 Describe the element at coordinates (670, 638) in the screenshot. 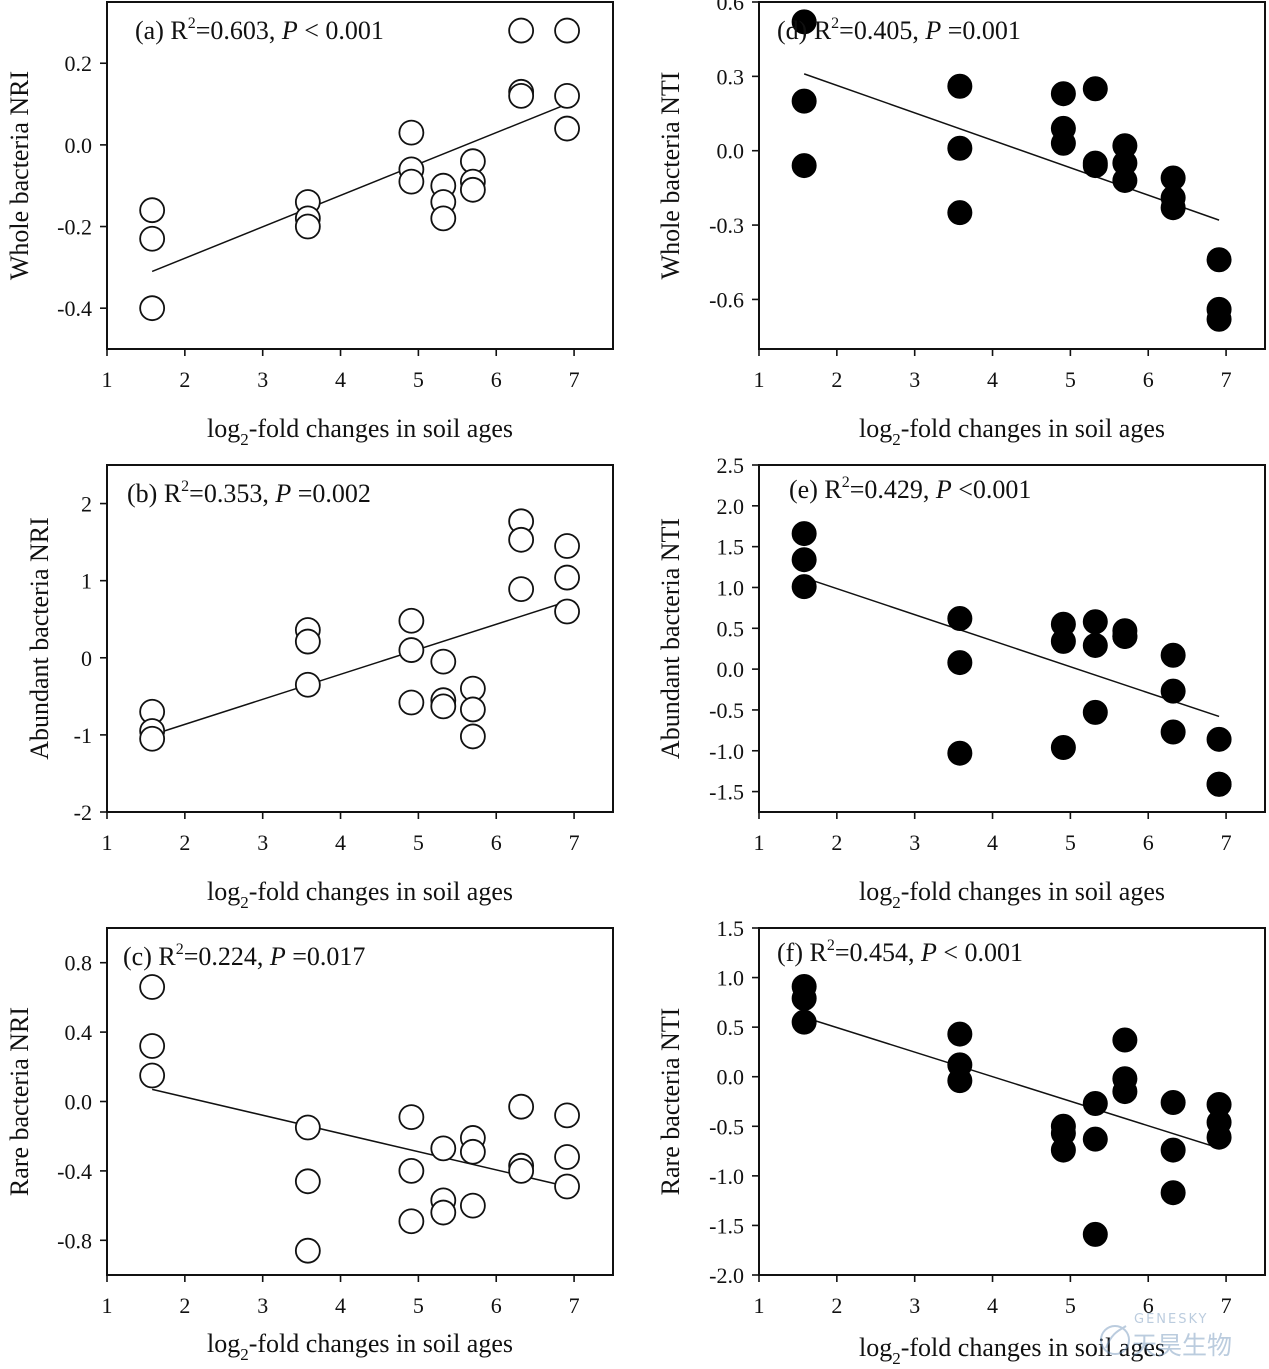

I see `y-axis-title: Abundant bacteria NTI` at that location.